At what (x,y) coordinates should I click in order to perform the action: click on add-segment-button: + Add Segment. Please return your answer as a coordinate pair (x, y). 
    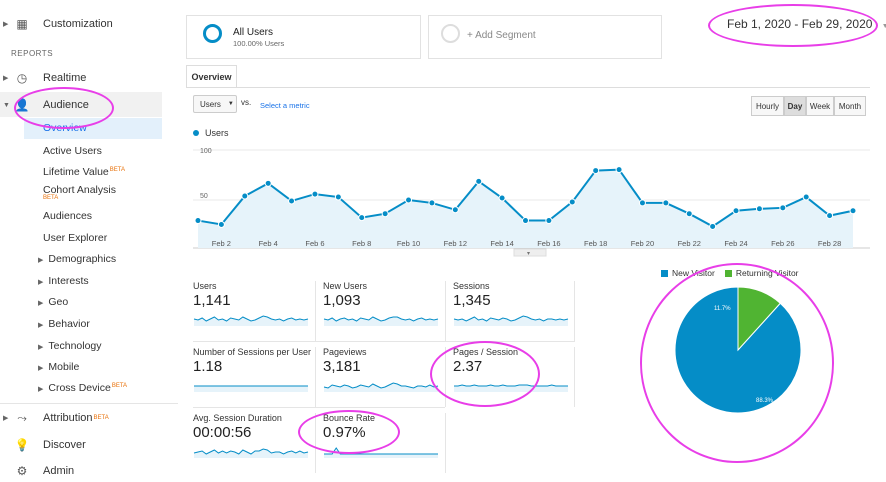
    Looking at the image, I should click on (545, 37).